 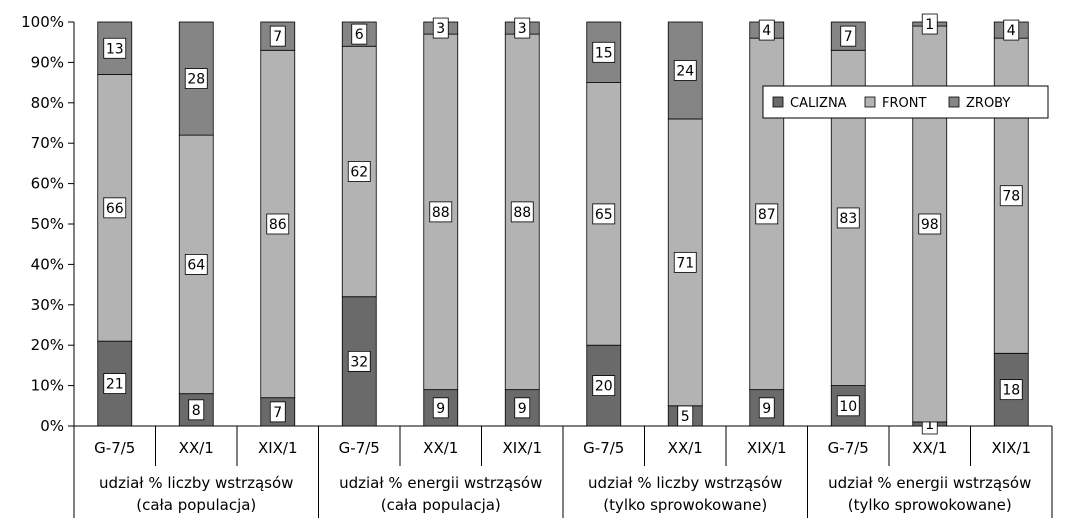 I want to click on legend-box, so click(x=905, y=102).